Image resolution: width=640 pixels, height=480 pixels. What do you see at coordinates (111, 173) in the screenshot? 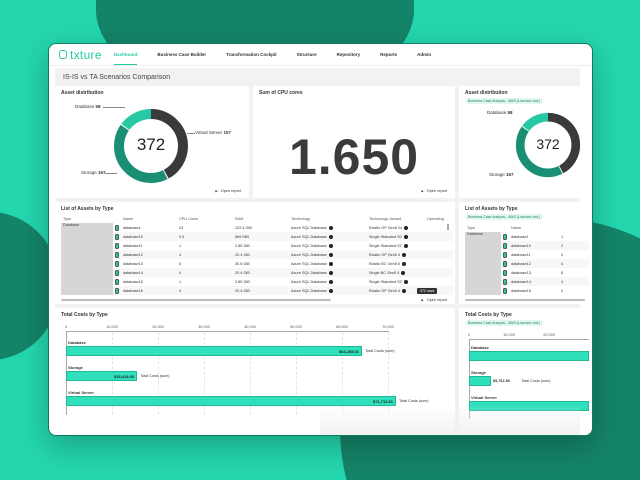
I see `leader-line` at bounding box center [111, 173].